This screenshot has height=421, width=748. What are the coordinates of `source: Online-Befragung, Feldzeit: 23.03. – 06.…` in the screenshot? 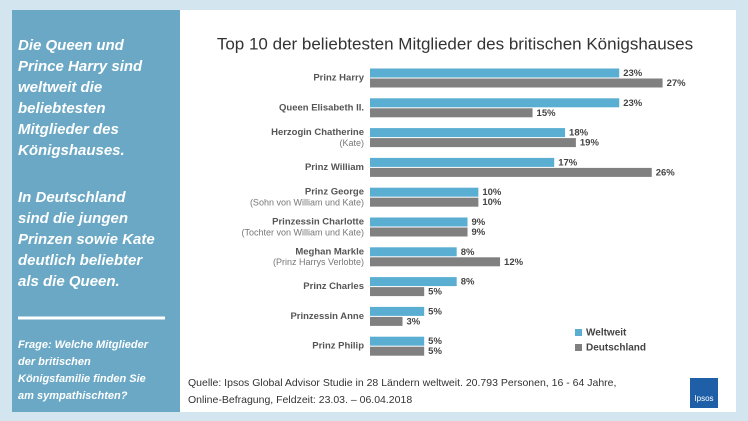 It's located at (300, 400).